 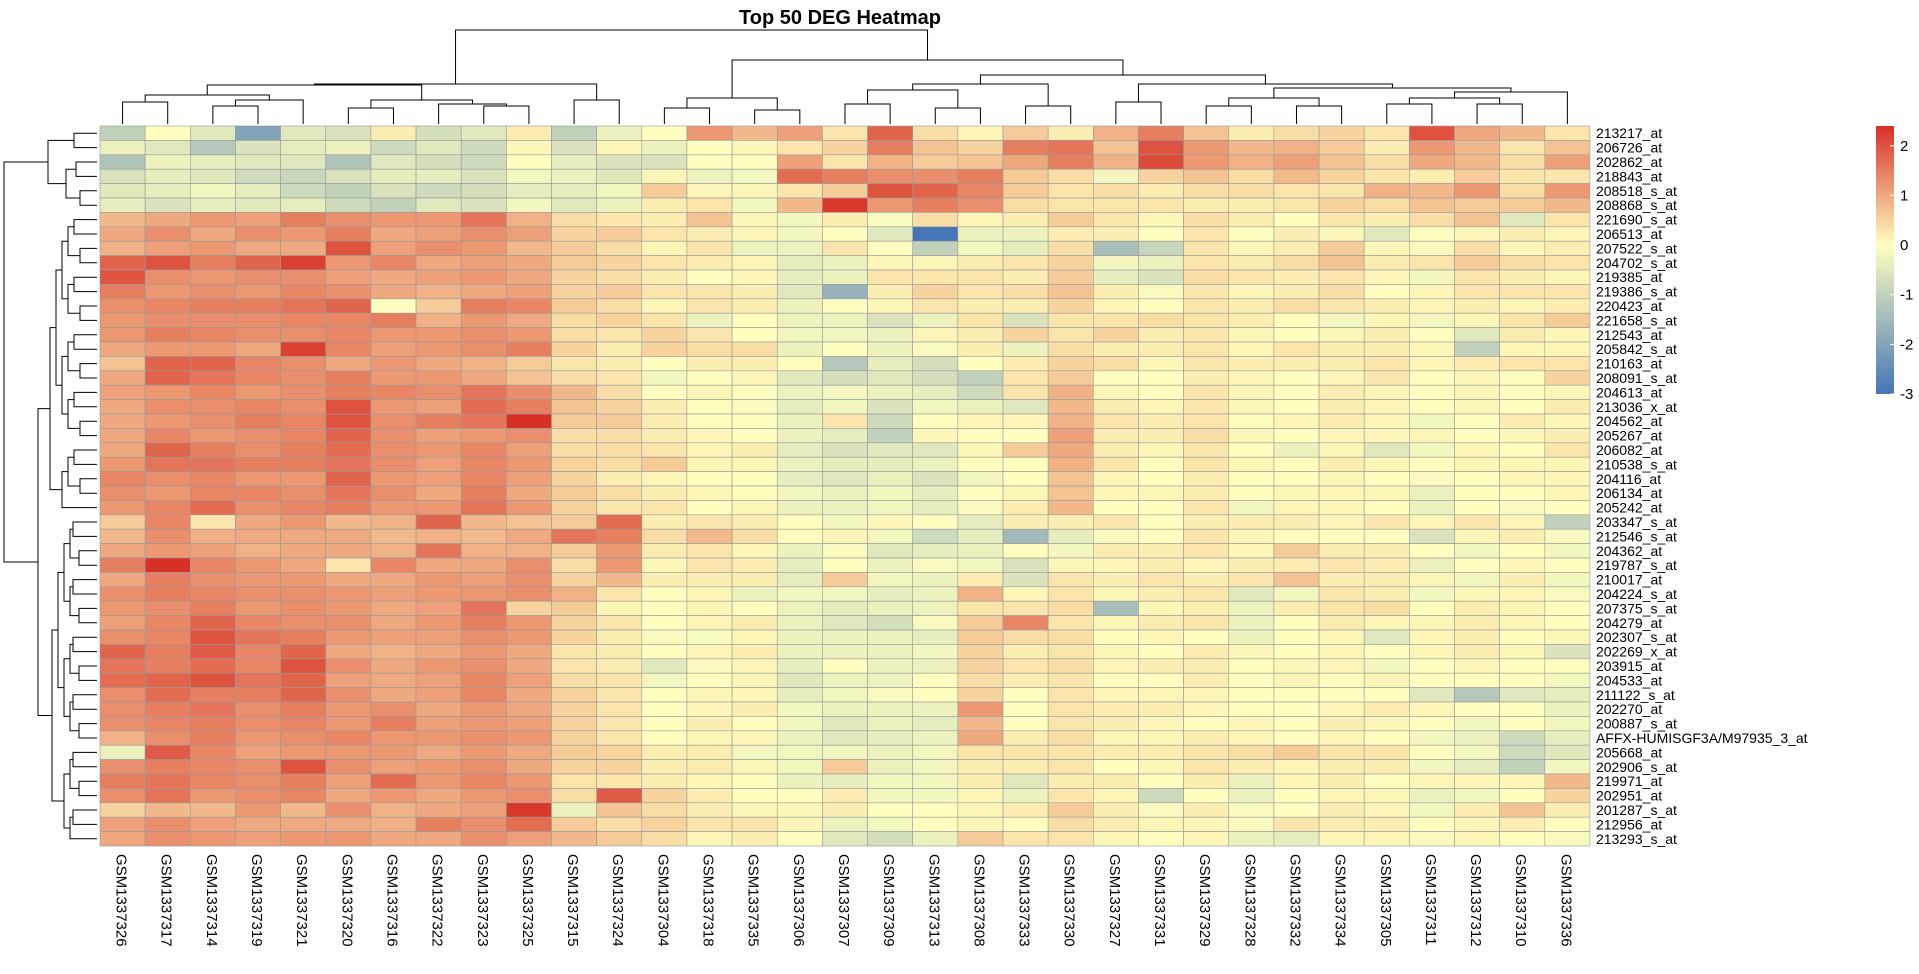 What do you see at coordinates (888, 900) in the screenshot?
I see `column-label: GSM1337309` at bounding box center [888, 900].